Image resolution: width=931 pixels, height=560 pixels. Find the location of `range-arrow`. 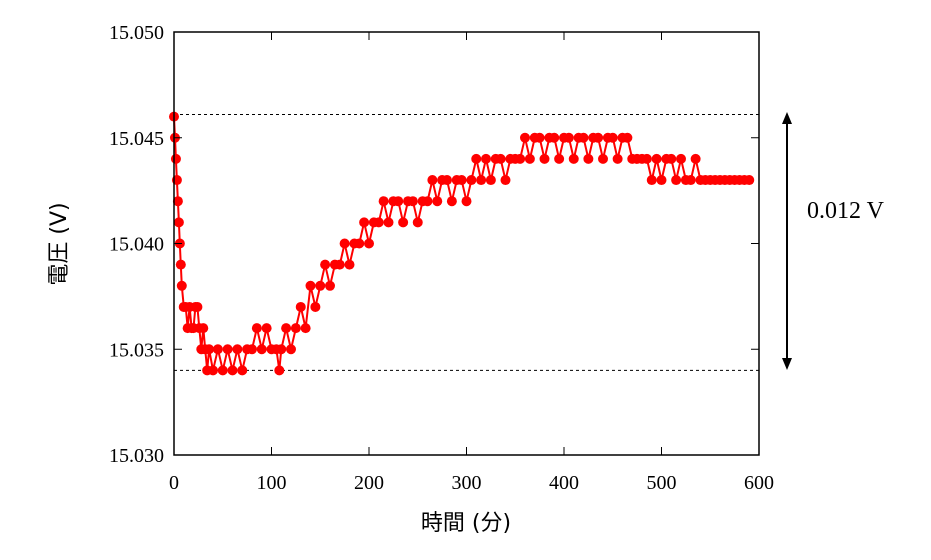

range-arrow is located at coordinates (787, 241).